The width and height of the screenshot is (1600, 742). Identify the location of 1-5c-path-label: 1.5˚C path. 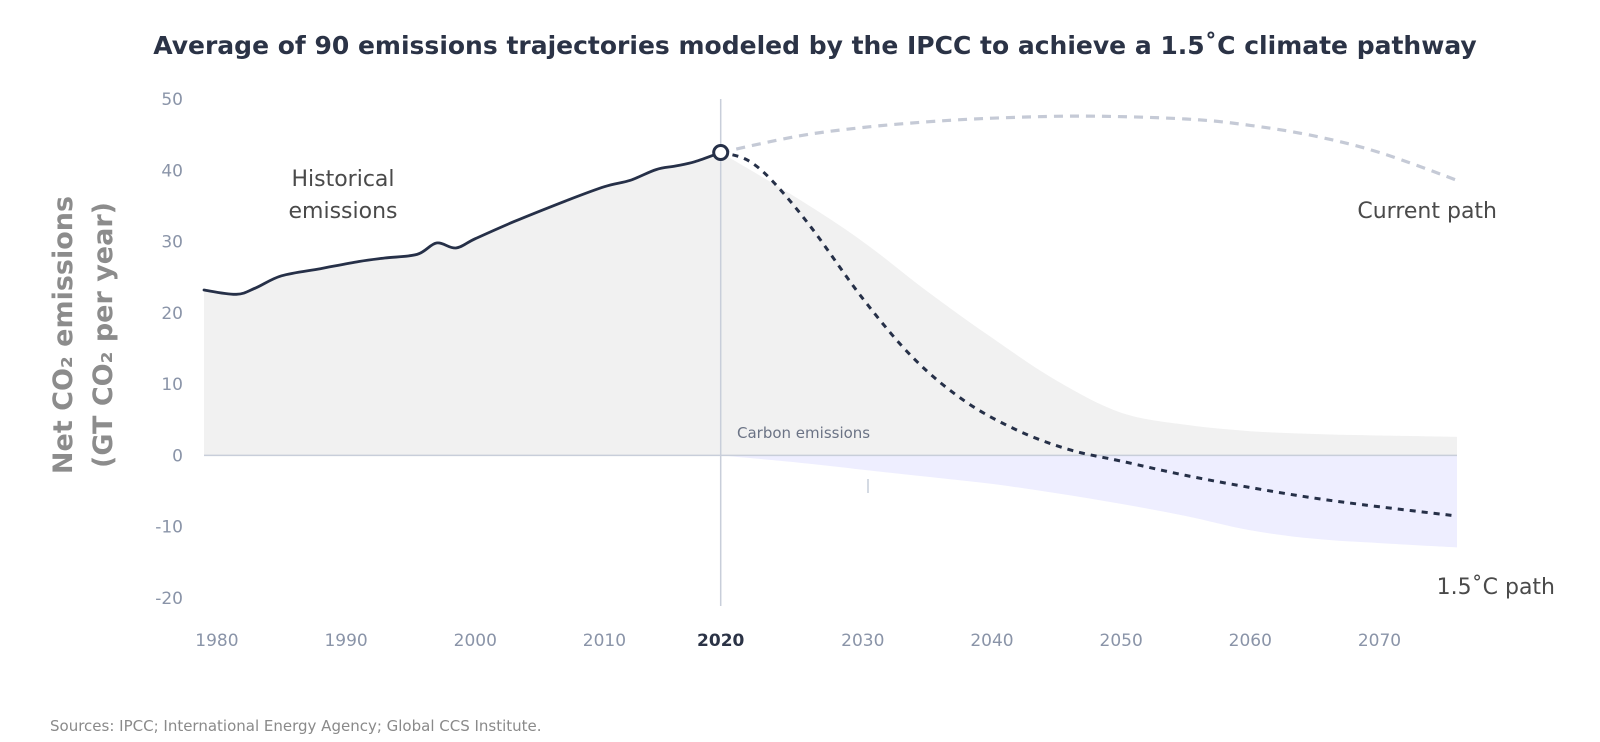
(1496, 587).